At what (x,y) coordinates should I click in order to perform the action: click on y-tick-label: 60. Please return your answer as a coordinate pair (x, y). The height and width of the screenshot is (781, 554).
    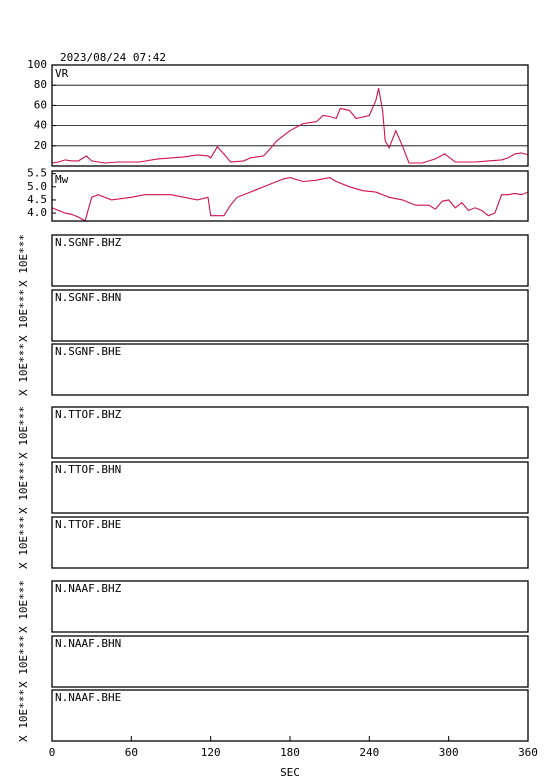
    Looking at the image, I should click on (40, 104).